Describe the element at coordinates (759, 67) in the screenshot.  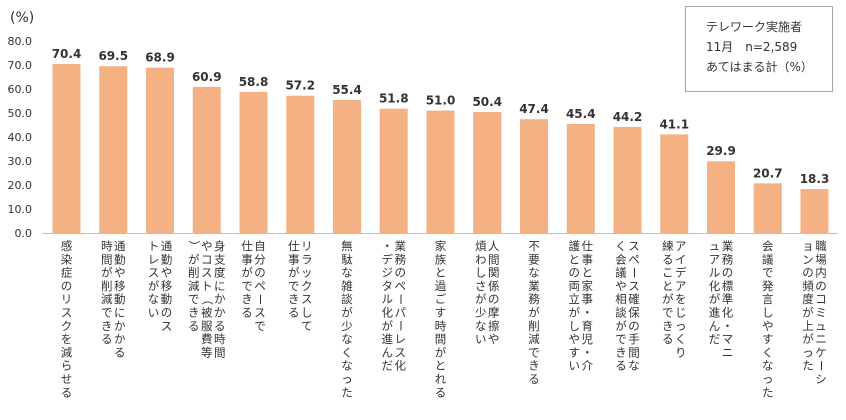
I see `legend-line-3: あてはまる計（%）` at that location.